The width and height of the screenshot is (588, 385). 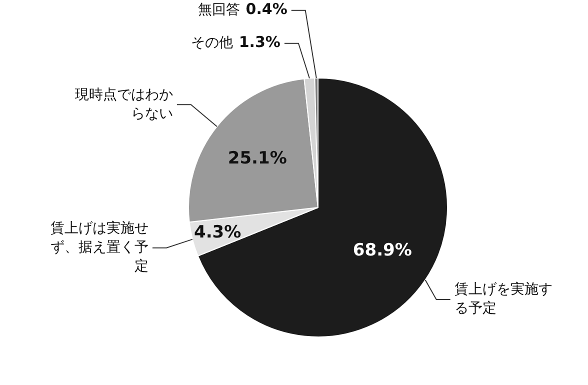 What do you see at coordinates (99, 247) in the screenshot?
I see `slice-label: 賃上げは実施せず、据え置く予定` at bounding box center [99, 247].